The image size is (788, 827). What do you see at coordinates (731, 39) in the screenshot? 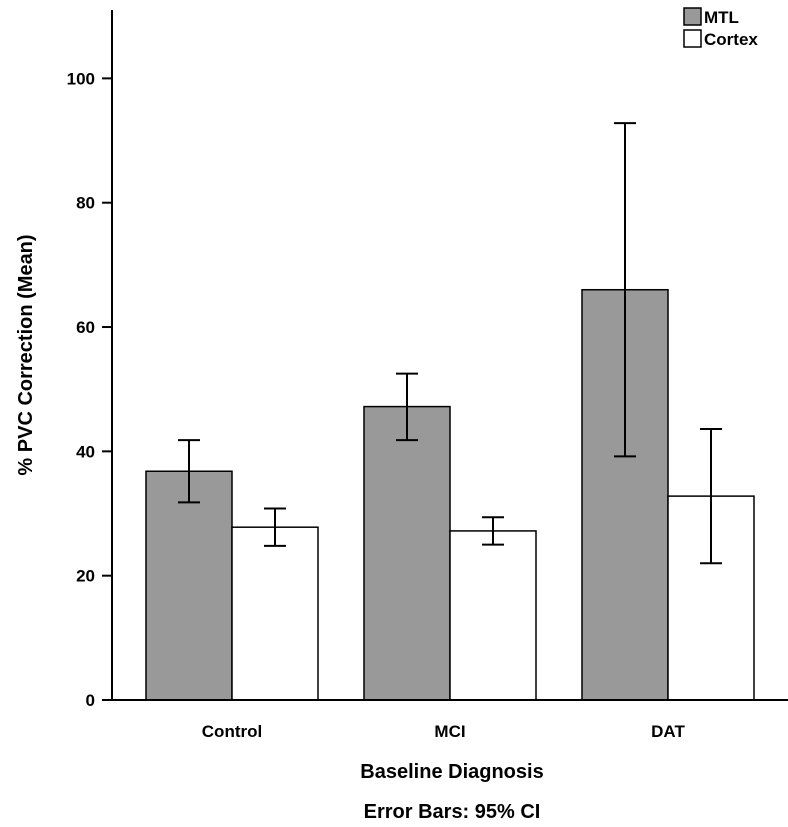
I see `legend-label-cortex: Cortex` at bounding box center [731, 39].